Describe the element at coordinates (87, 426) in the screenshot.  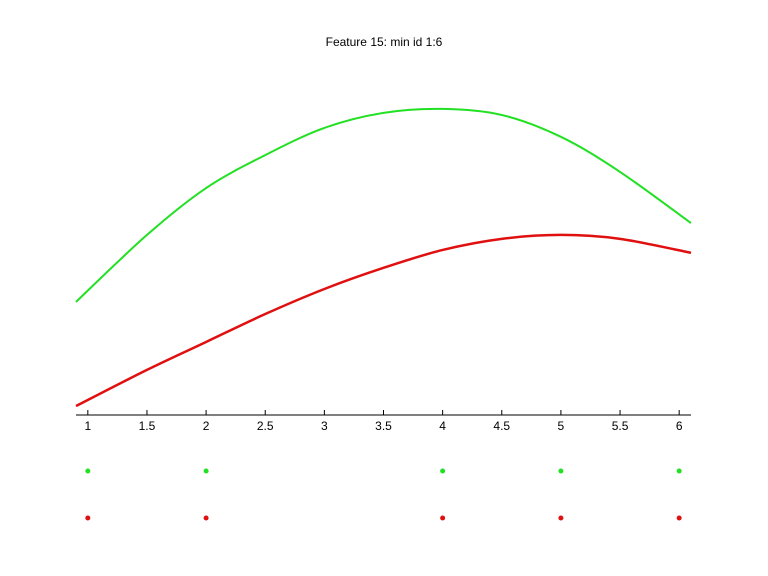
I see `x-tick-label: 1` at that location.